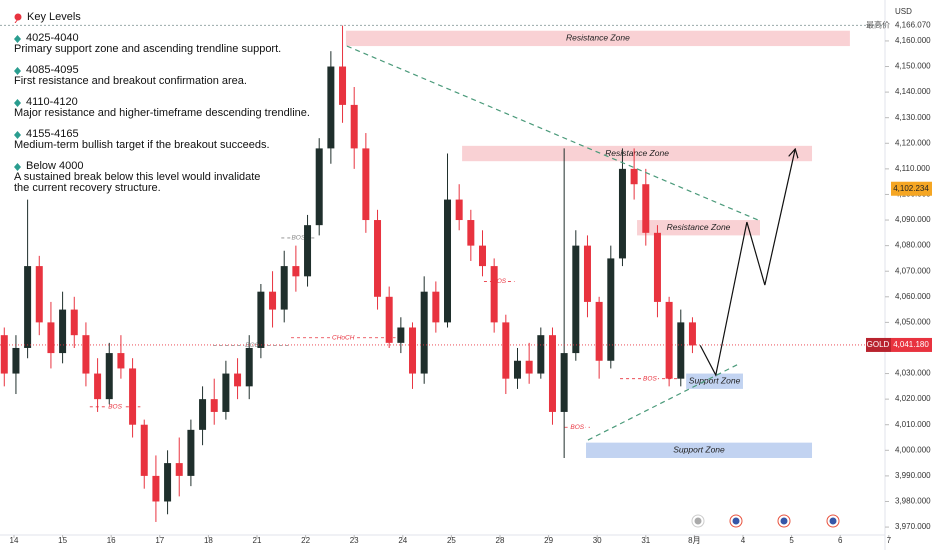 This screenshot has width=932, height=550. Describe the element at coordinates (14, 540) in the screenshot. I see `x-tick-label: 14` at that location.